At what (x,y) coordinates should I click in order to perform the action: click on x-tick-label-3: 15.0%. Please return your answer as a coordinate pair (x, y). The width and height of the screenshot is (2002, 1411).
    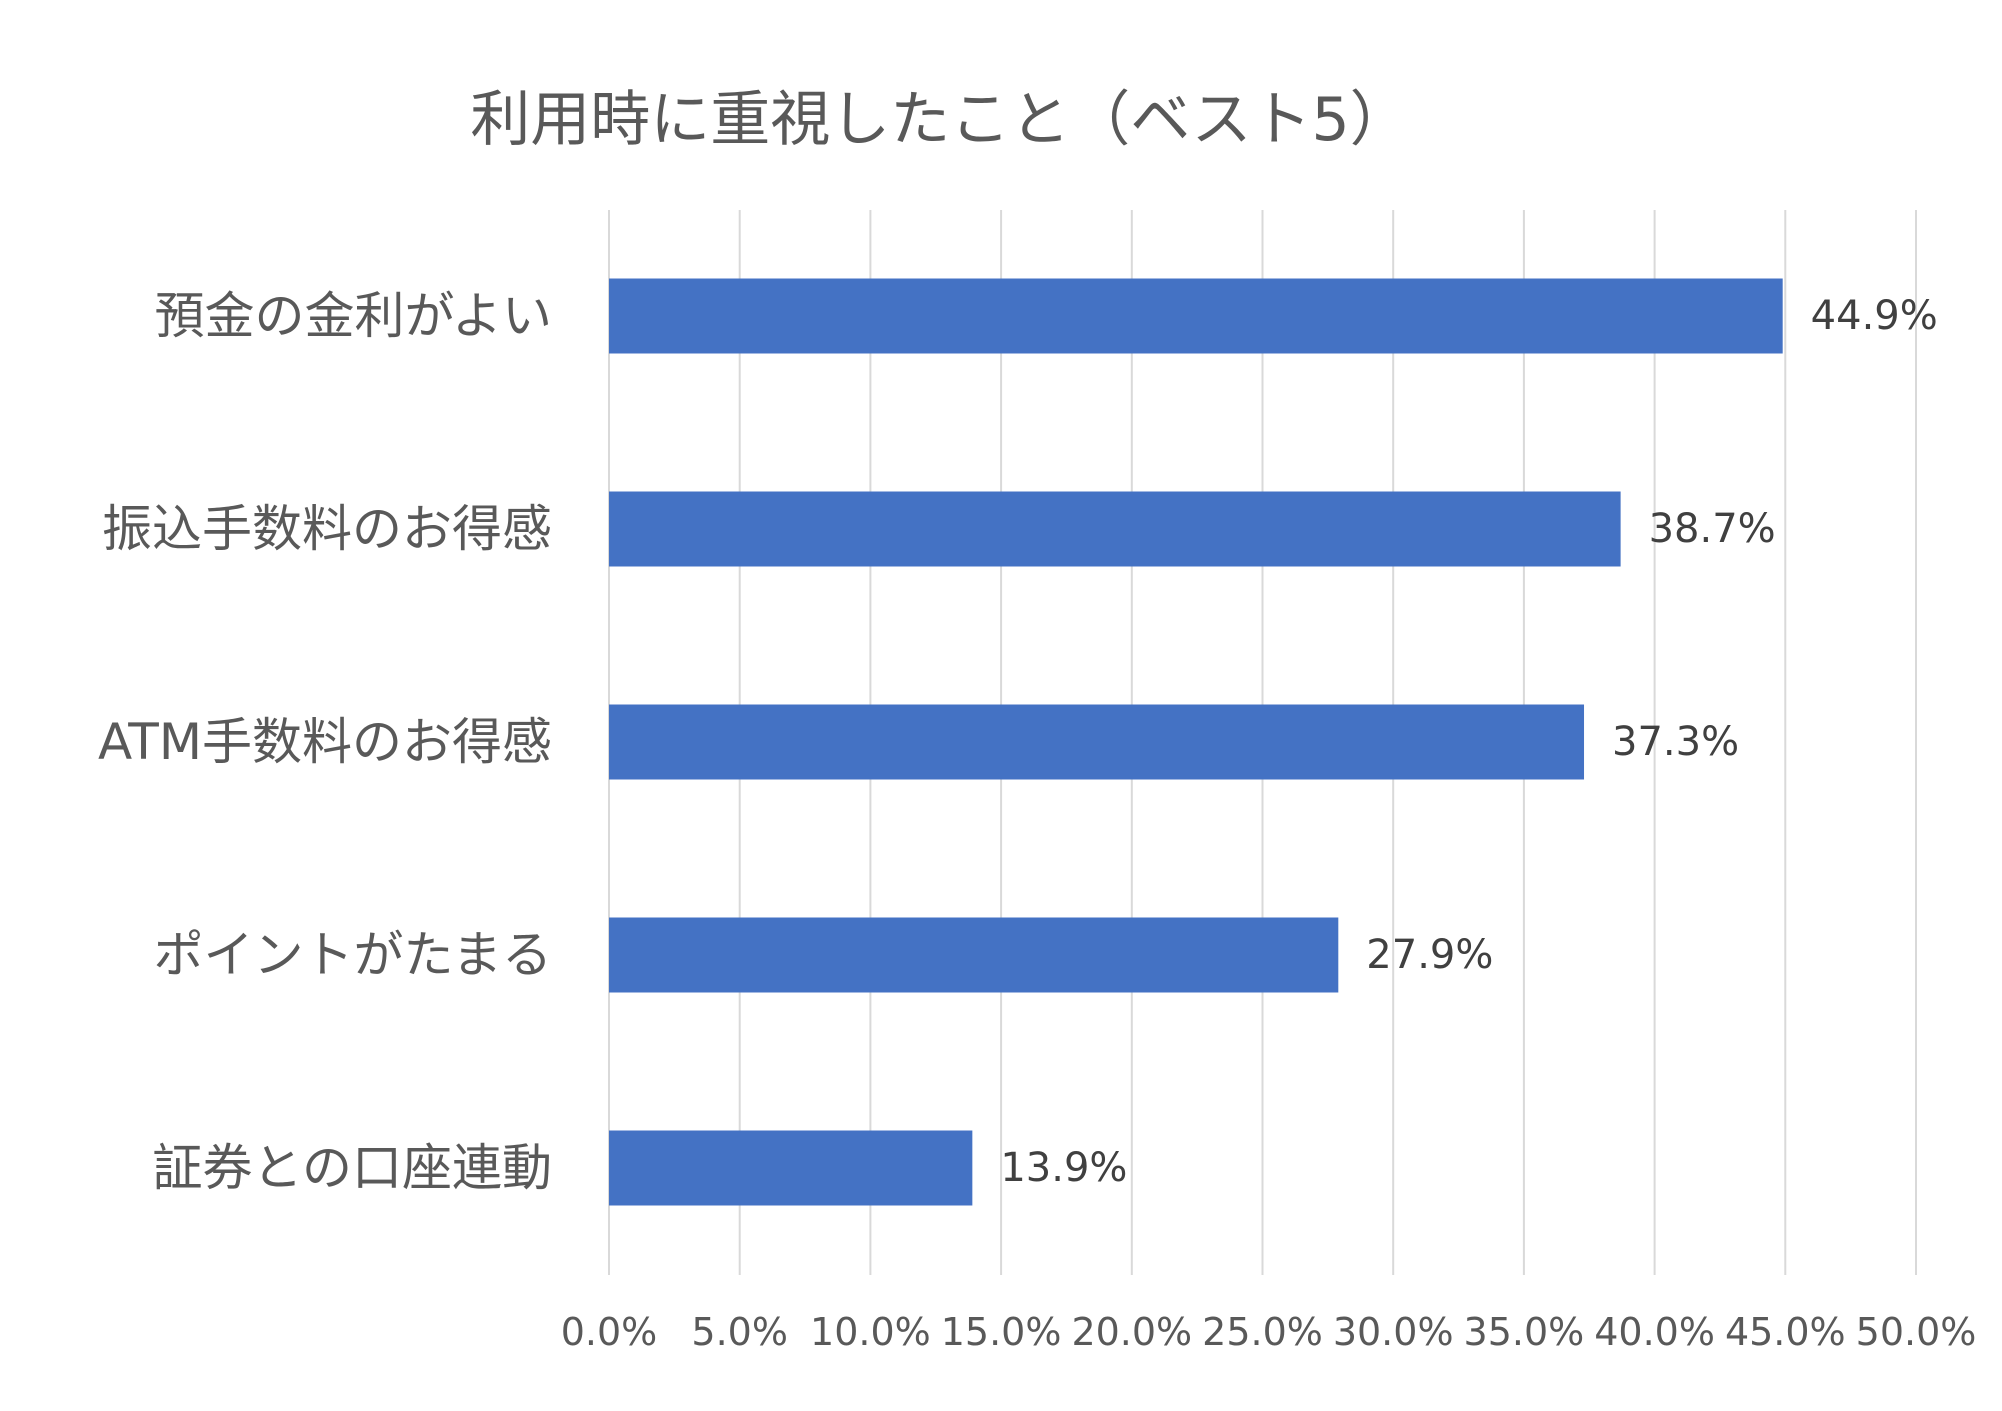
    Looking at the image, I should click on (1001, 1332).